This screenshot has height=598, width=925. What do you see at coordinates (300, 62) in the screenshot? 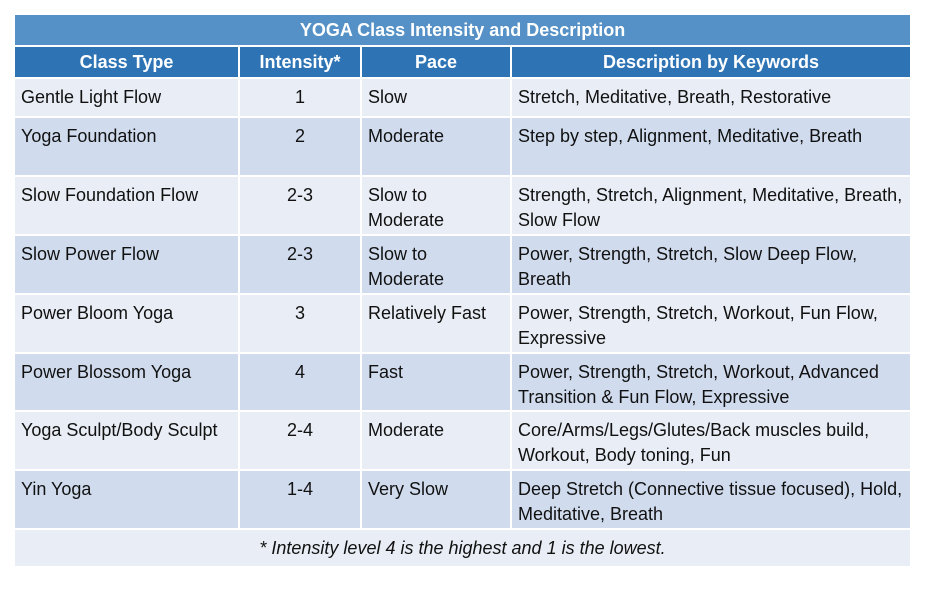
I see `column-header-intensity: Intensity*` at bounding box center [300, 62].